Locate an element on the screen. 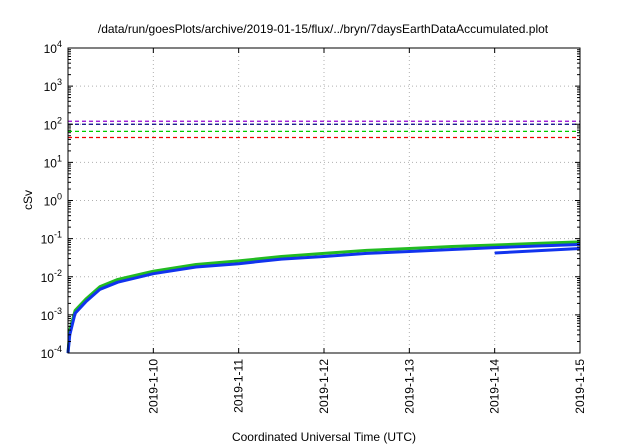  y-tick-label: 10² is located at coordinates (53, 123).